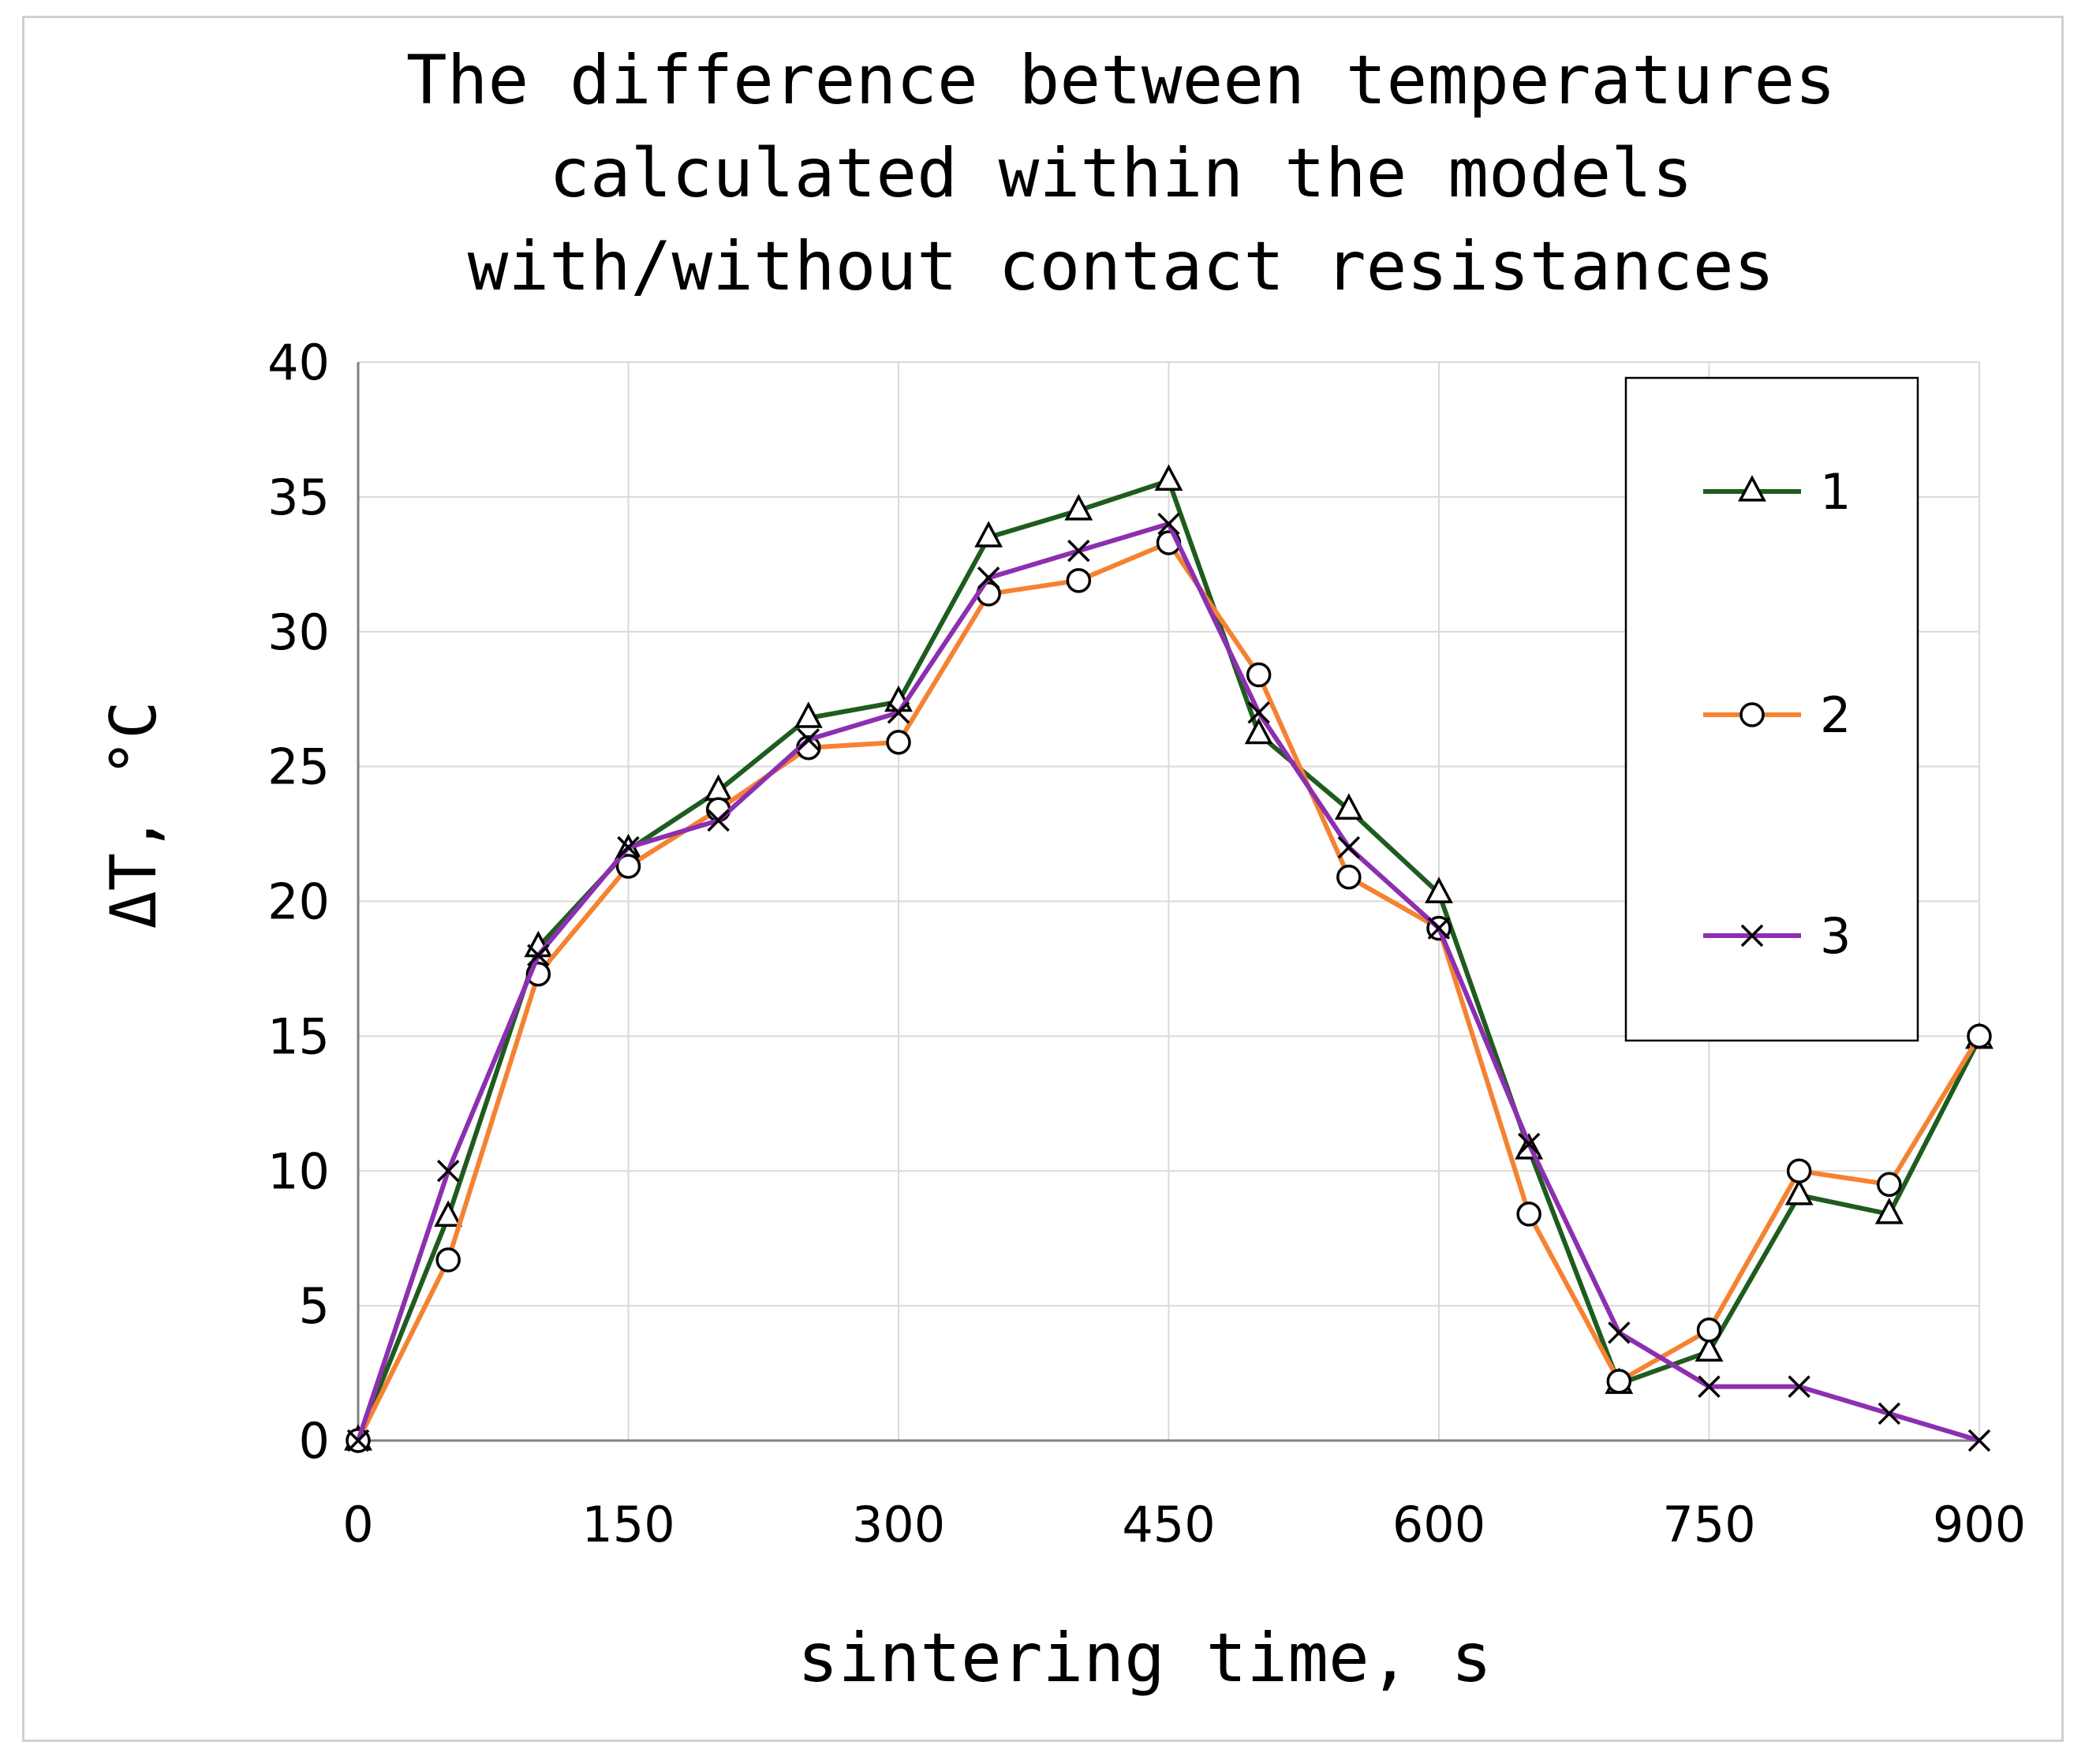 Image resolution: width=2085 pixels, height=1764 pixels. Describe the element at coordinates (314, 1441) in the screenshot. I see `y-tick-label: 0` at that location.